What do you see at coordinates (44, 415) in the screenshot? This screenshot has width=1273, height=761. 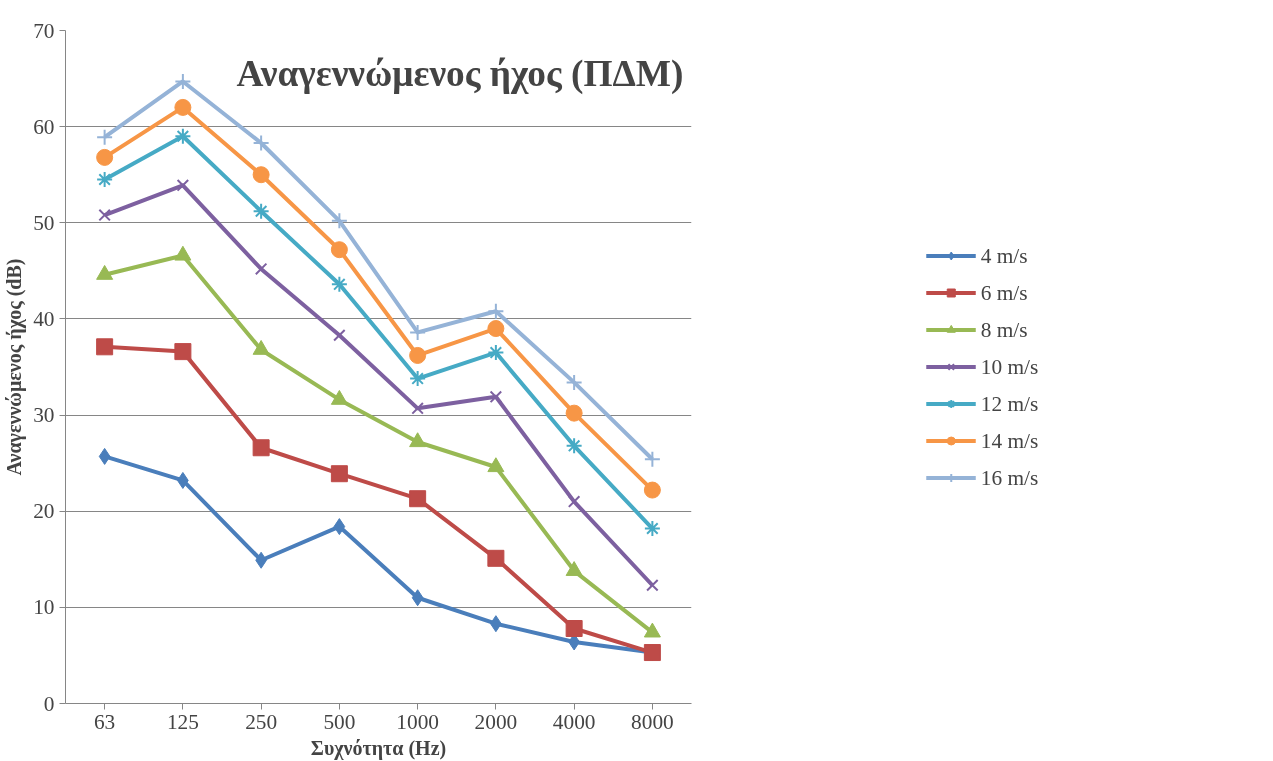 I see `y-tick-label: 30` at bounding box center [44, 415].